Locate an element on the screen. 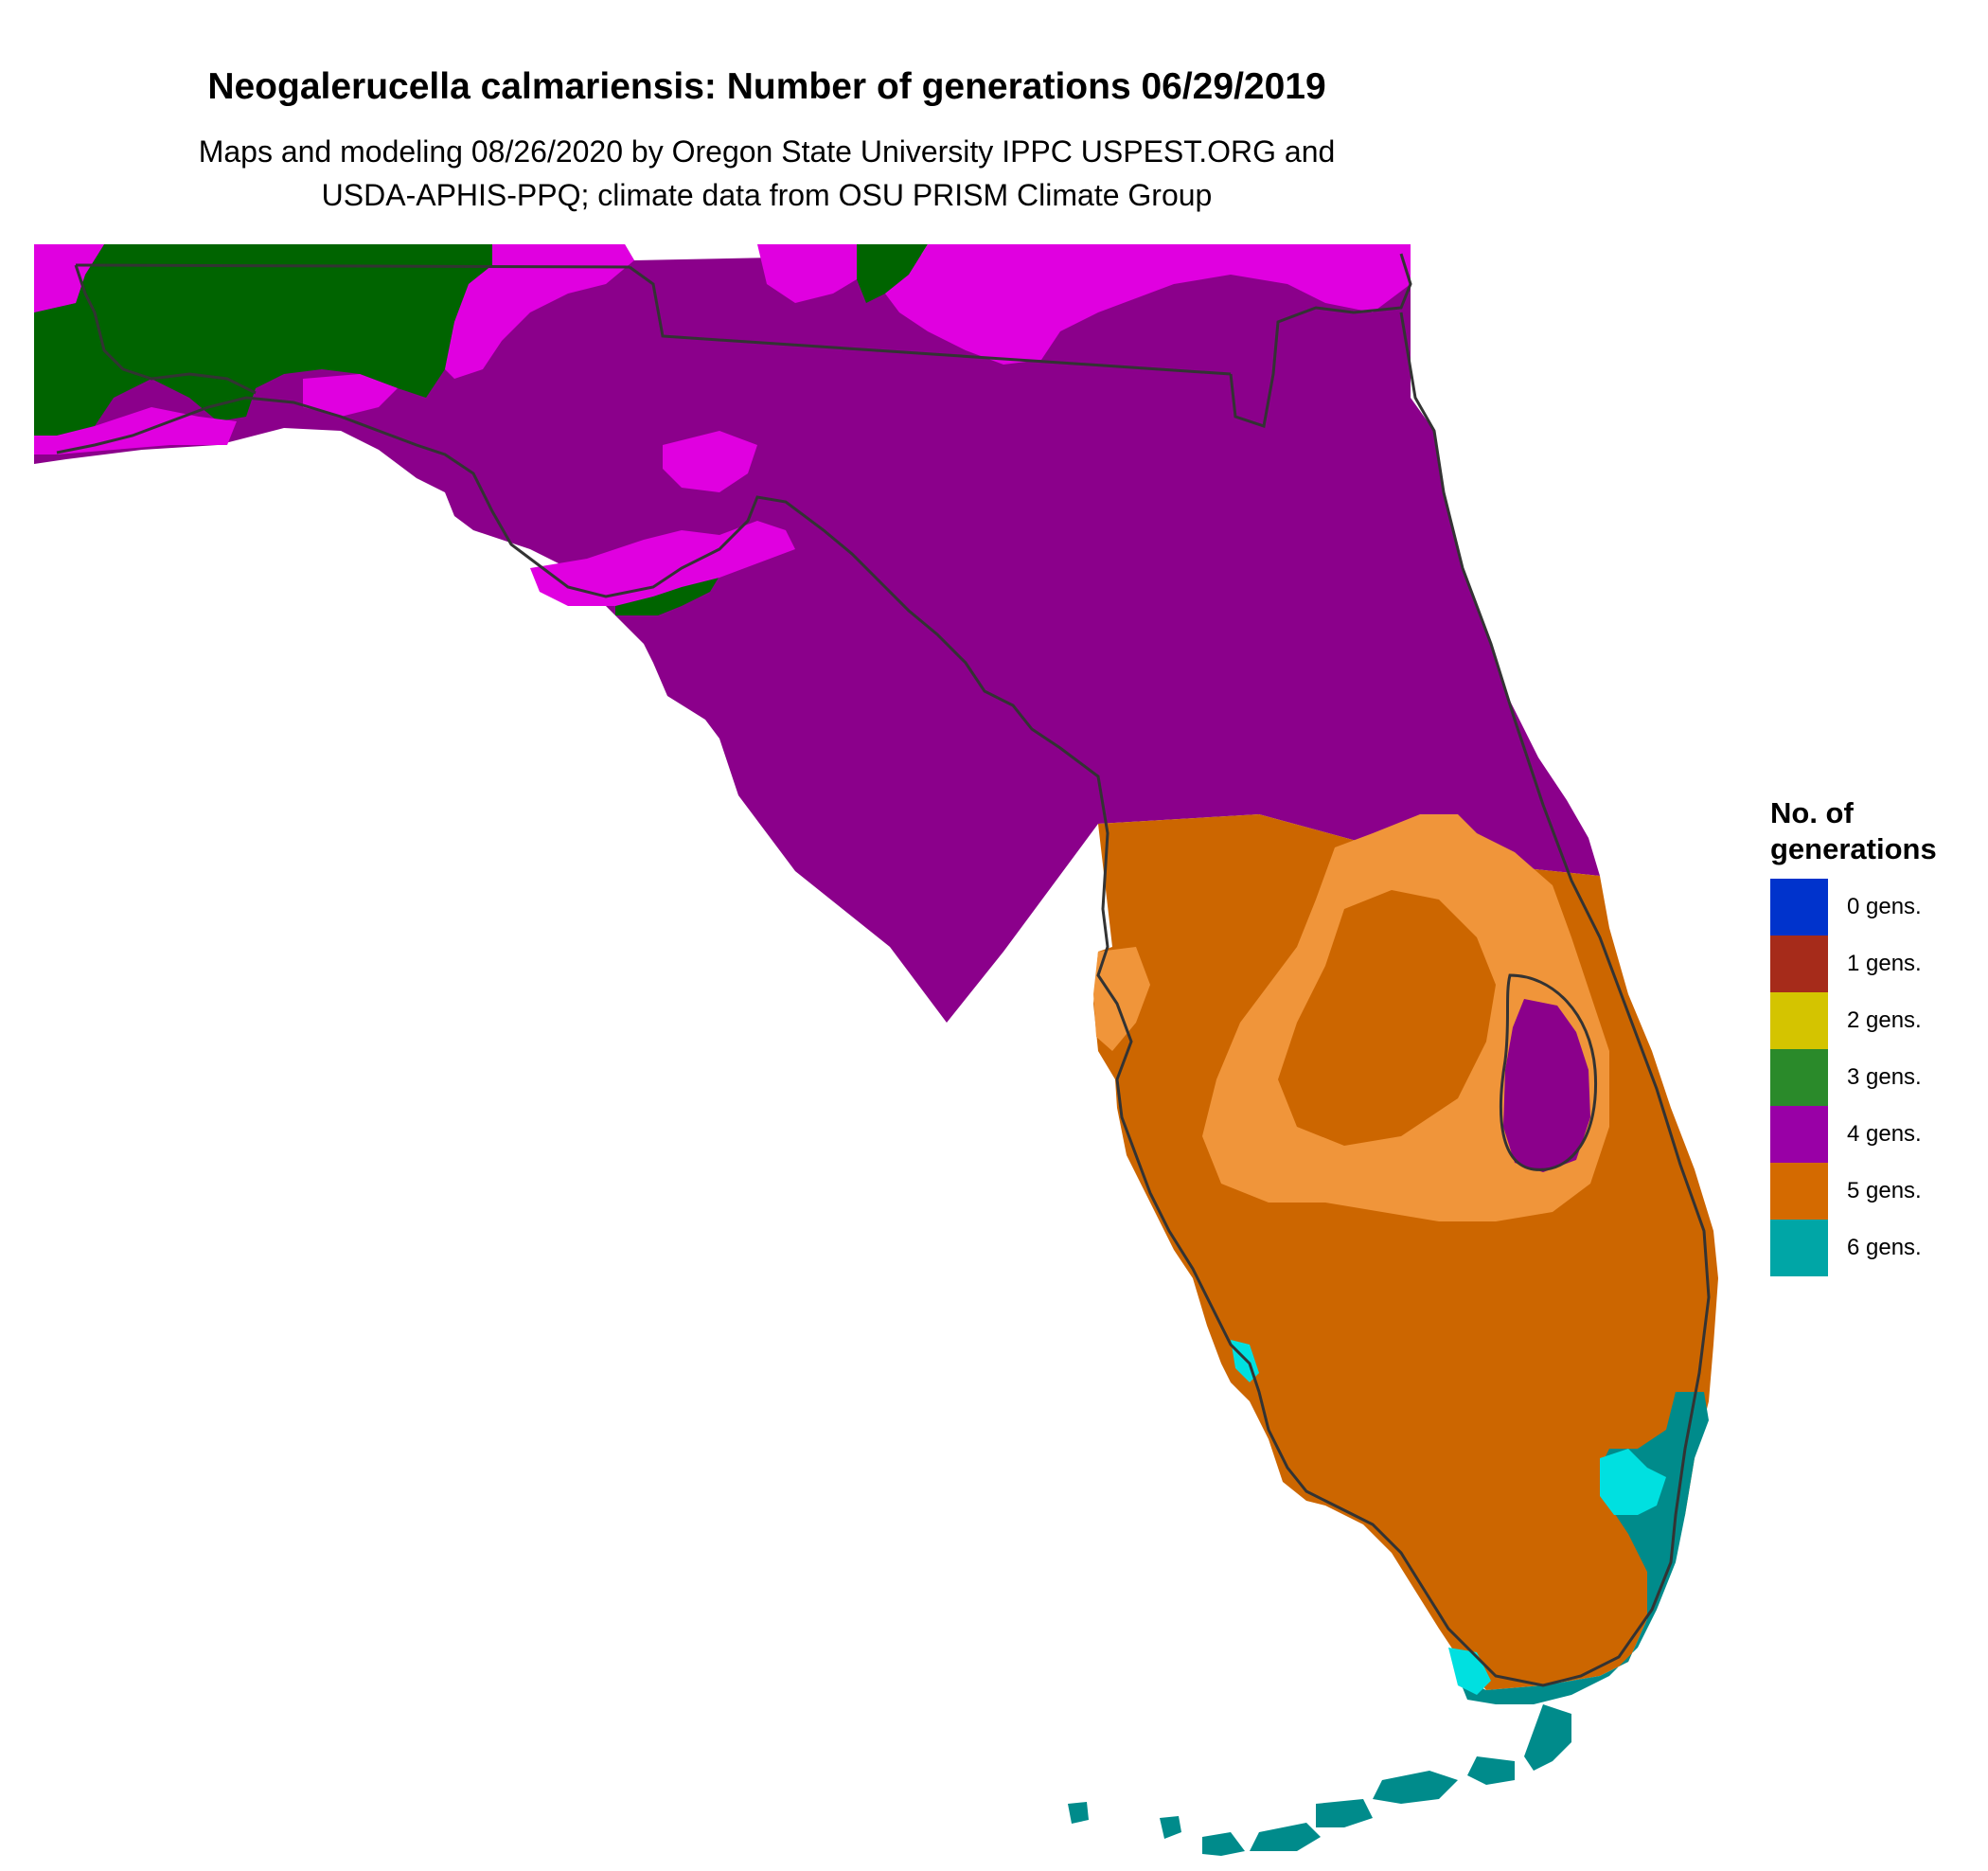 This screenshot has height=1871, width=1988. region-5-gens-core is located at coordinates (1387, 1018).